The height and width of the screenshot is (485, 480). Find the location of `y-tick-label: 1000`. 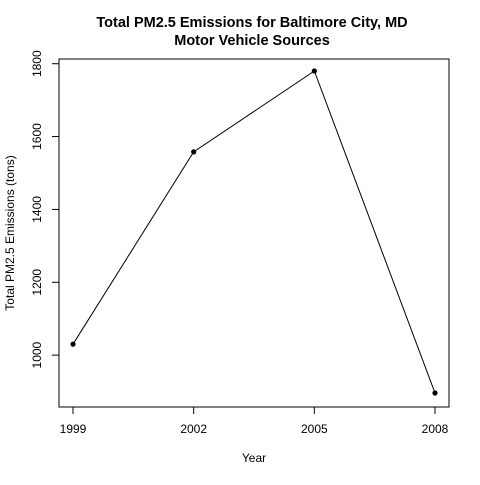

y-tick-label: 1000 is located at coordinates (37, 354).